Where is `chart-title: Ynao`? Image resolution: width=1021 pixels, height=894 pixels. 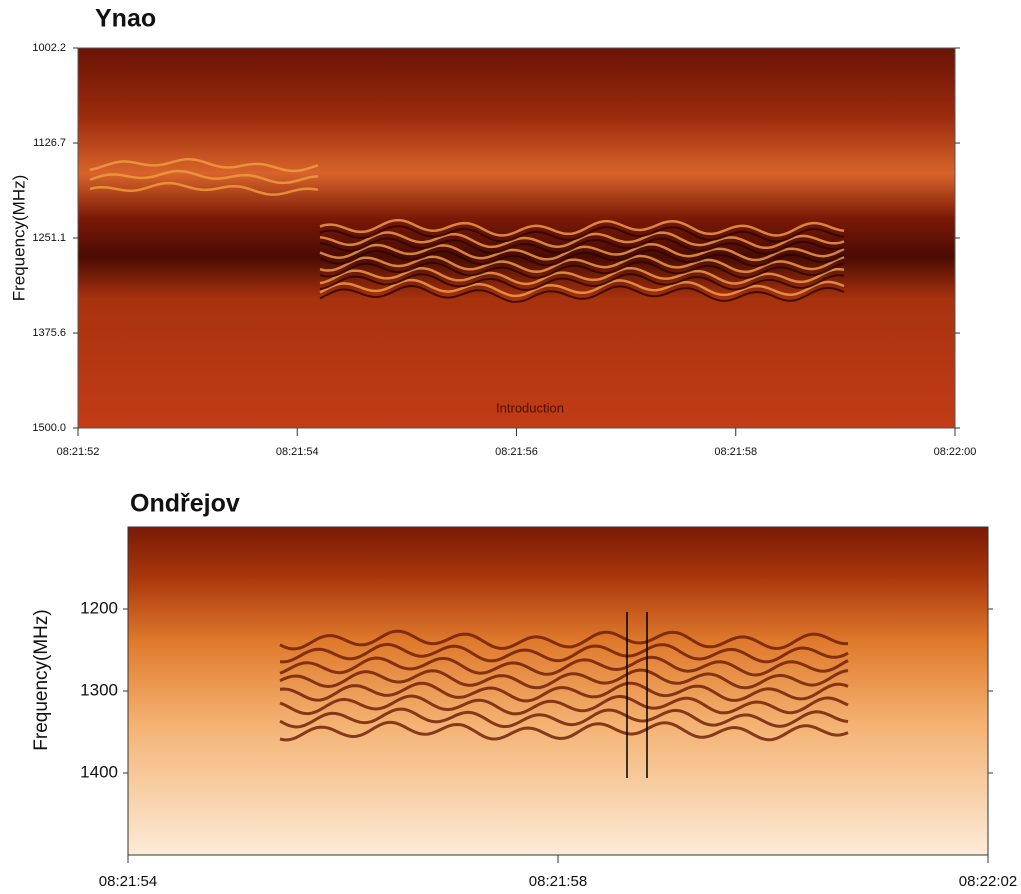 chart-title: Ynao is located at coordinates (125, 19).